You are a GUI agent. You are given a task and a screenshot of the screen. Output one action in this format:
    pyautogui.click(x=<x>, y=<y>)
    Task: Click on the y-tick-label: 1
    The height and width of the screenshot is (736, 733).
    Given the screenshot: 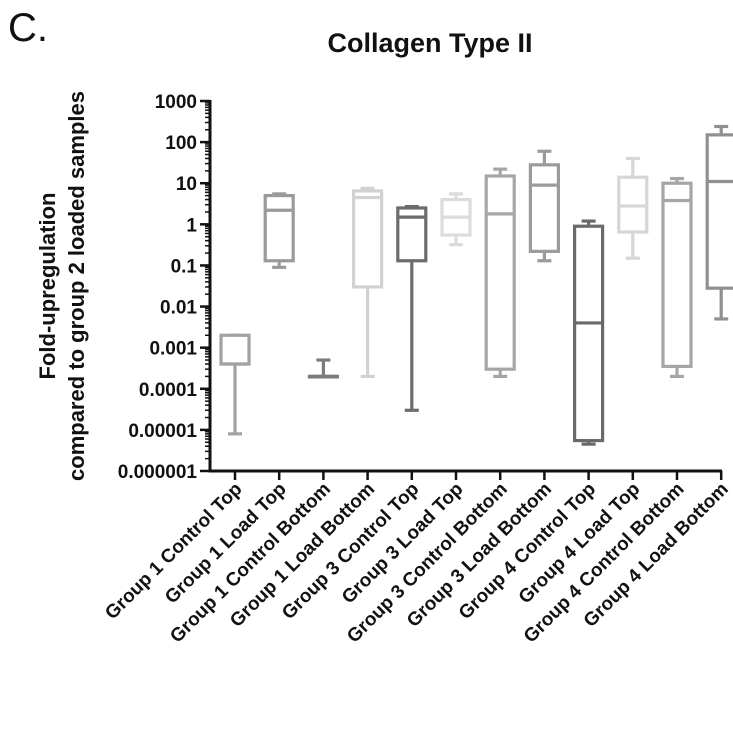 What is the action you would take?
    pyautogui.click(x=191, y=225)
    